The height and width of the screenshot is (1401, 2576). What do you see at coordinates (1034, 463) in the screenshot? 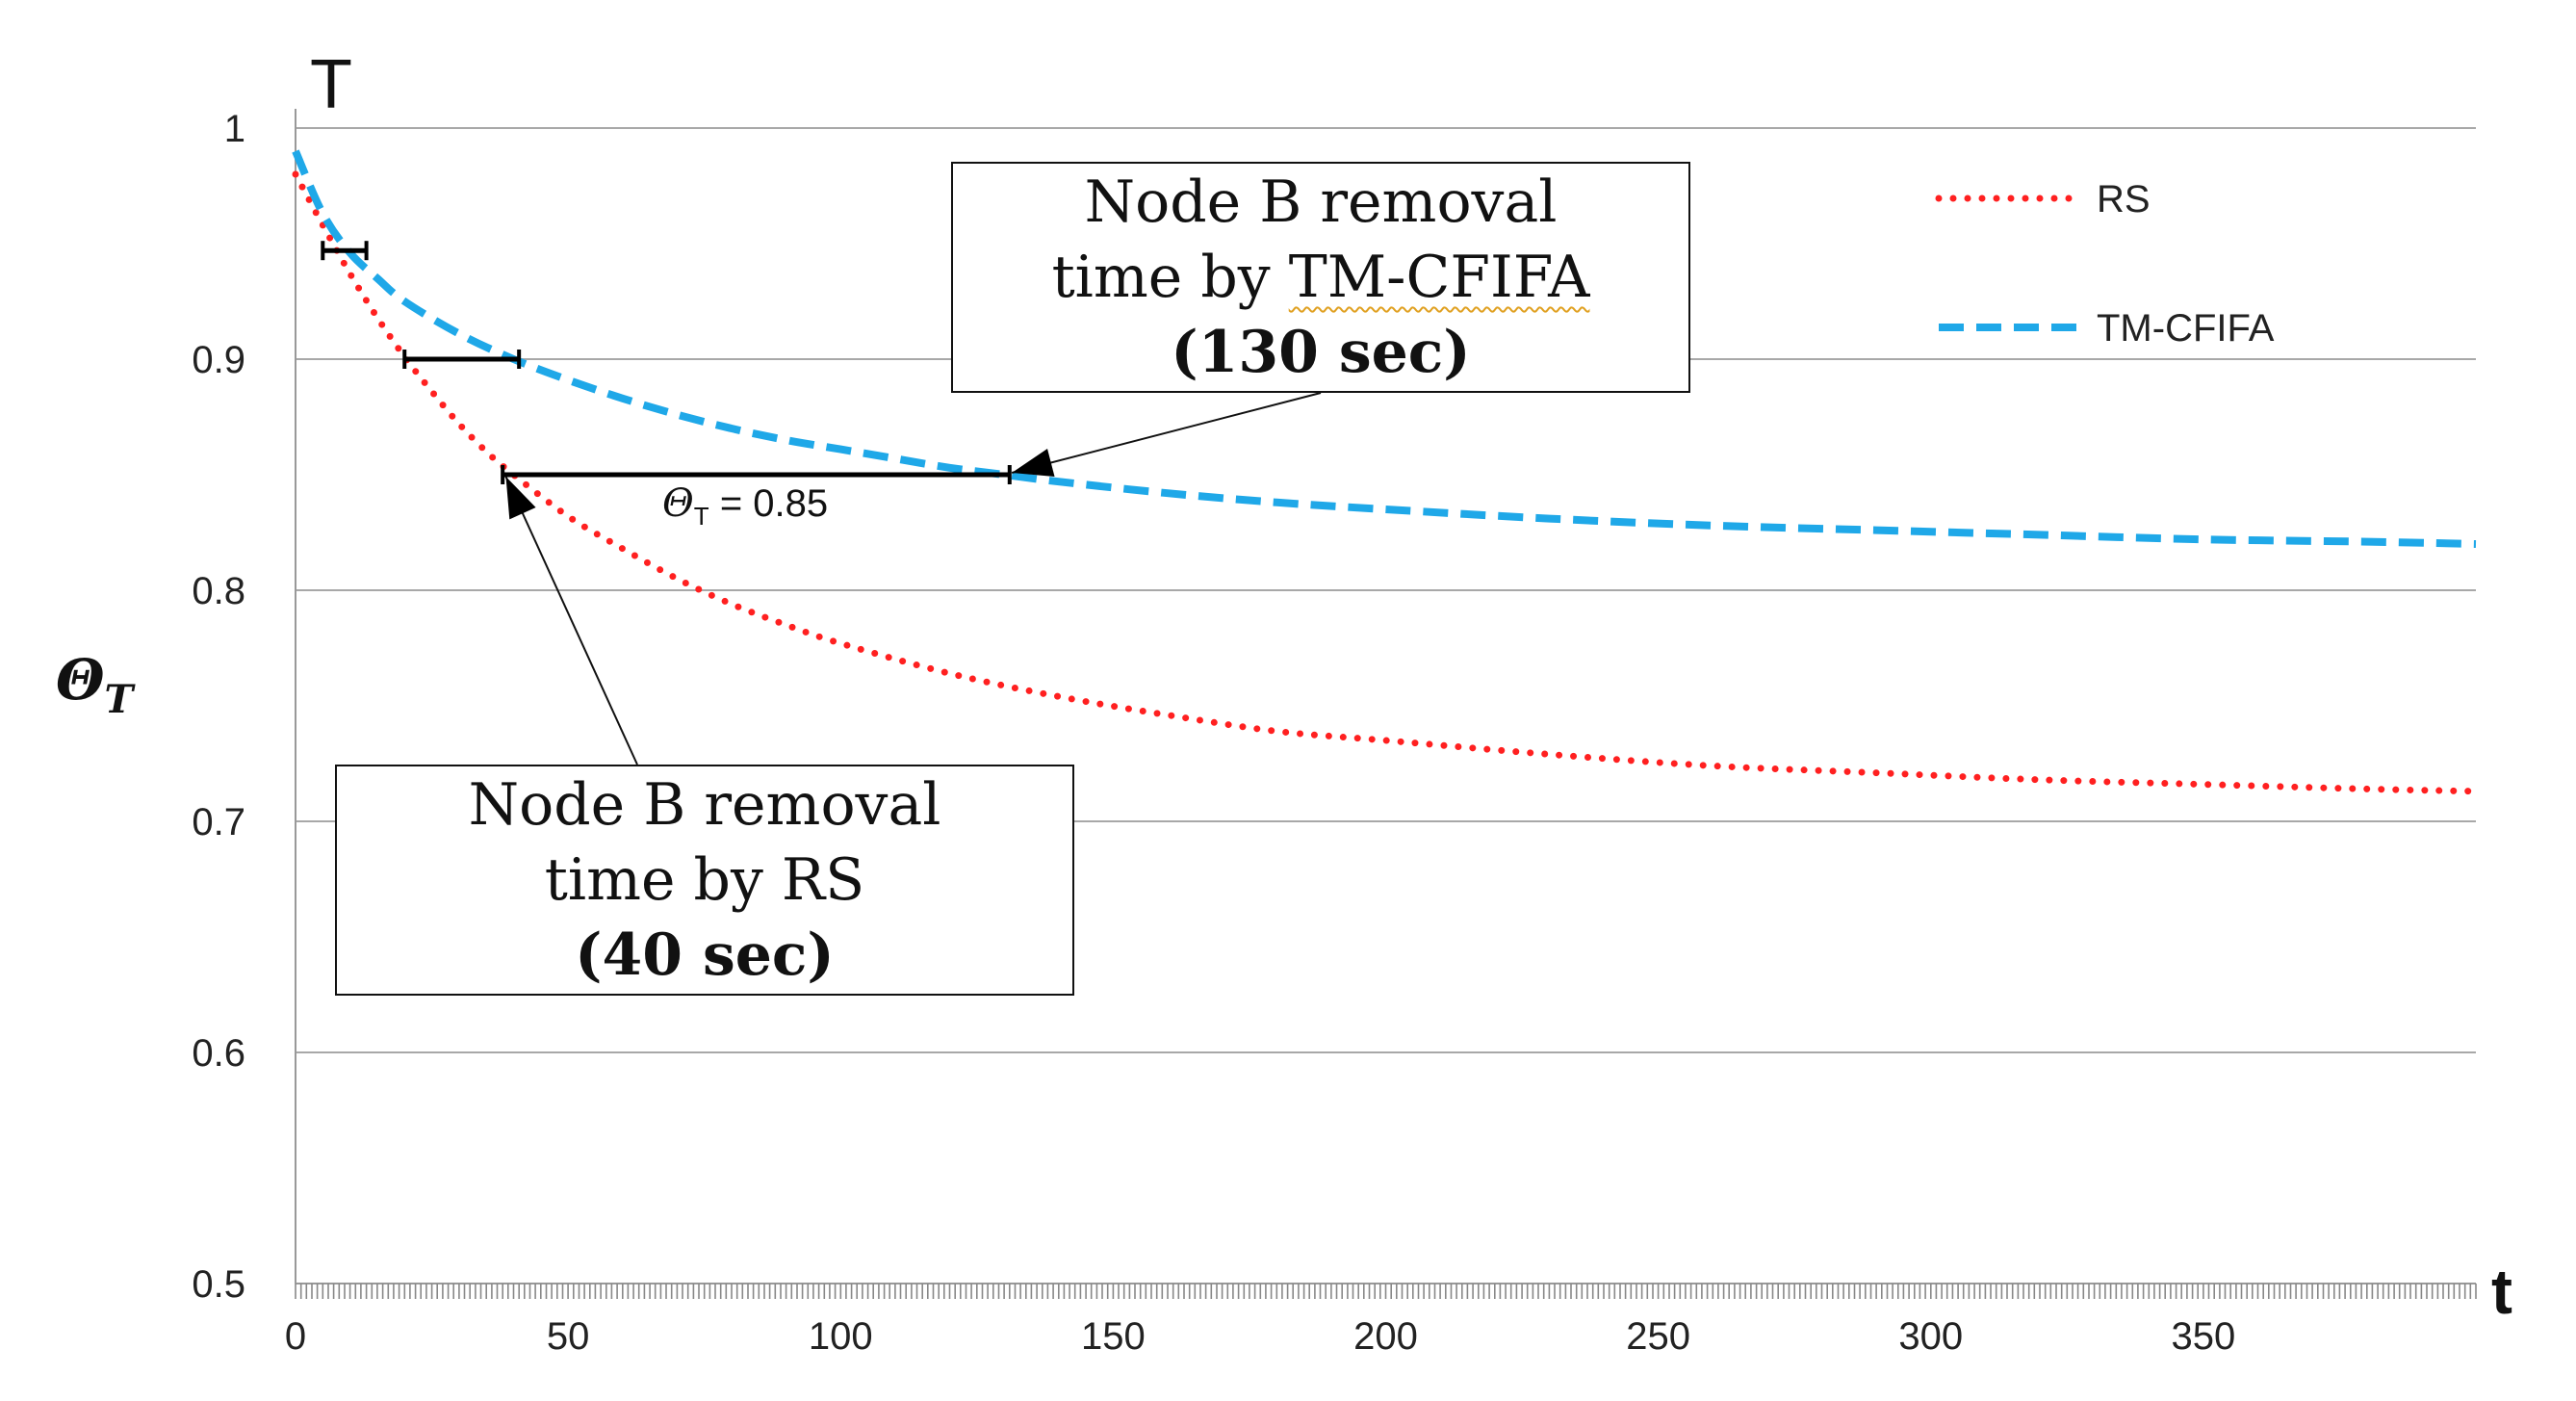
I see `tm-arrow-head` at bounding box center [1034, 463].